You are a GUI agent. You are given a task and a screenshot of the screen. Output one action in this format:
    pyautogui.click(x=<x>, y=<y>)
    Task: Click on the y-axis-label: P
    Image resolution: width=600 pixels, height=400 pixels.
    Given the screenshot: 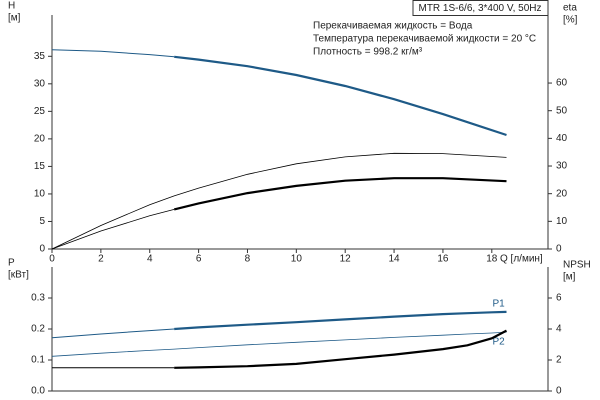 What is the action you would take?
    pyautogui.click(x=11, y=263)
    